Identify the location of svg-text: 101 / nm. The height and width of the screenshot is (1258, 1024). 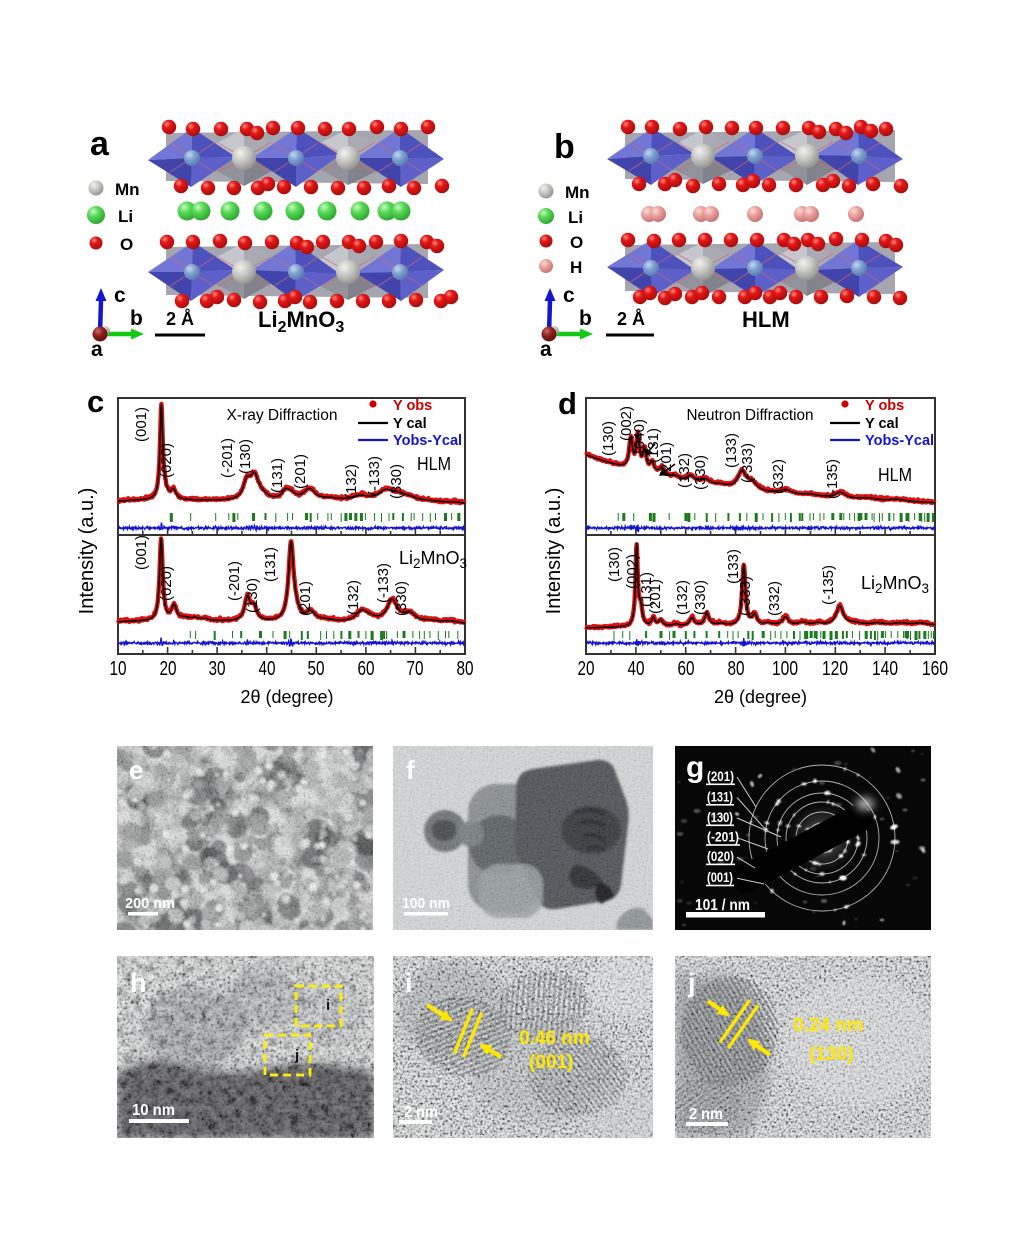
(722, 905).